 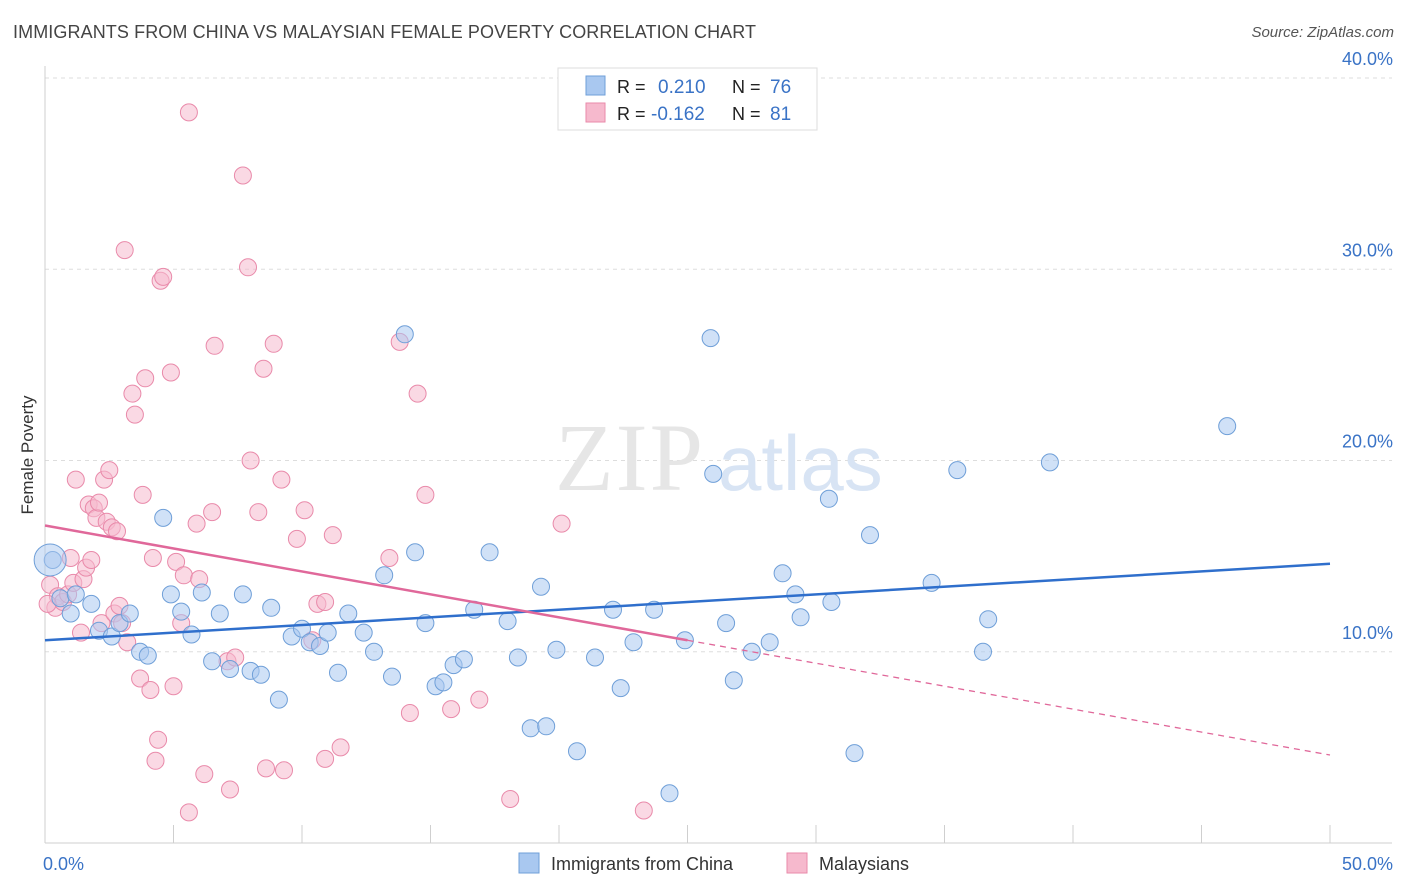 I want to click on legend-china-n-value: 76, so click(x=780, y=87).